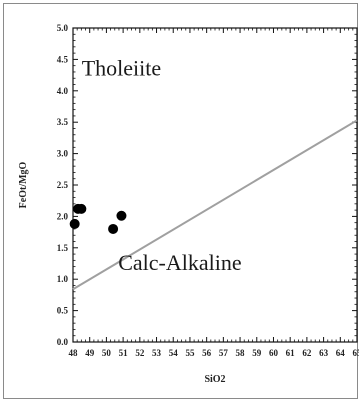 Image resolution: width=363 pixels, height=403 pixels. I want to click on y-tick-label: 4.5, so click(63, 59).